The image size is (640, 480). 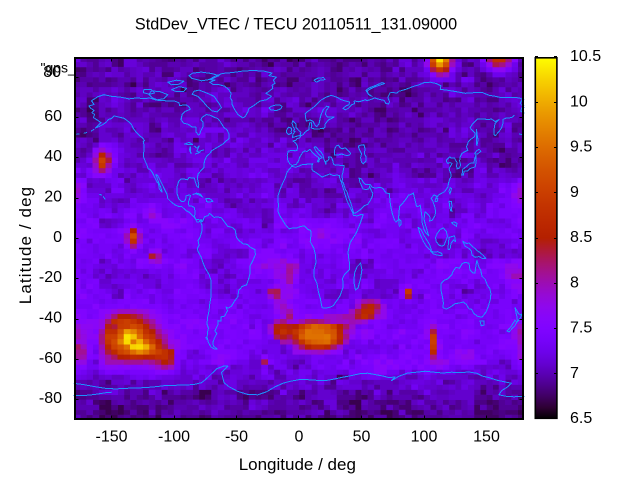 I want to click on svg-text: 100, so click(x=424, y=437).